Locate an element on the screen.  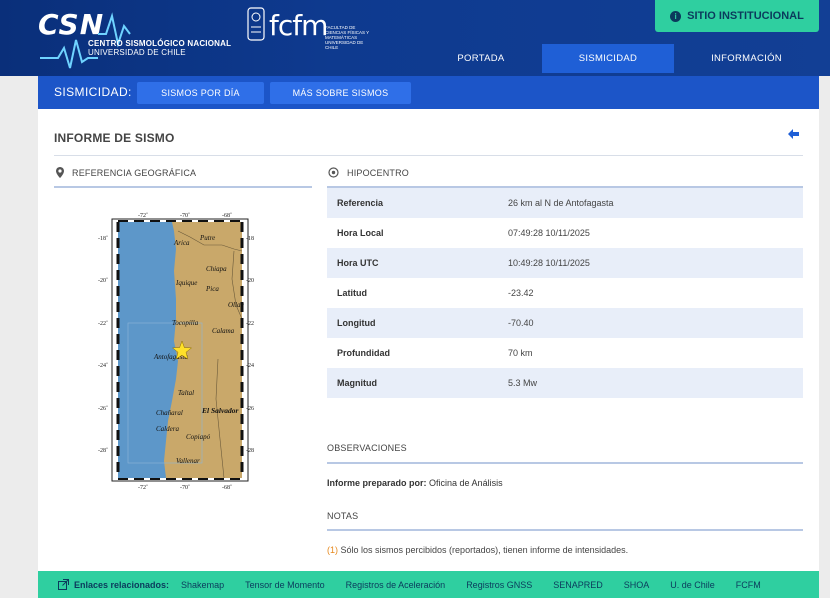
sismos-por-dia-button: SISMOS POR DÍA is located at coordinates (200, 93).